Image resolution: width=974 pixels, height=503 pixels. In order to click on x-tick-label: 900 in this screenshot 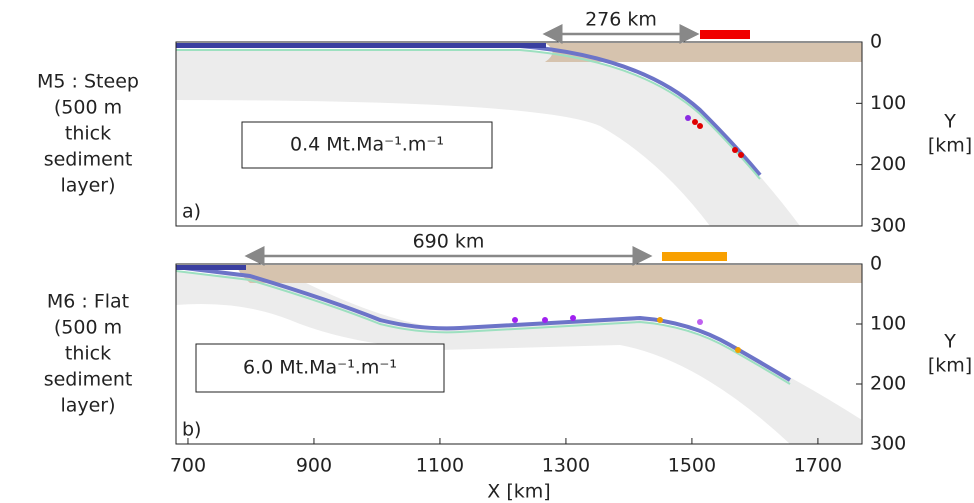, I will do `click(314, 466)`.